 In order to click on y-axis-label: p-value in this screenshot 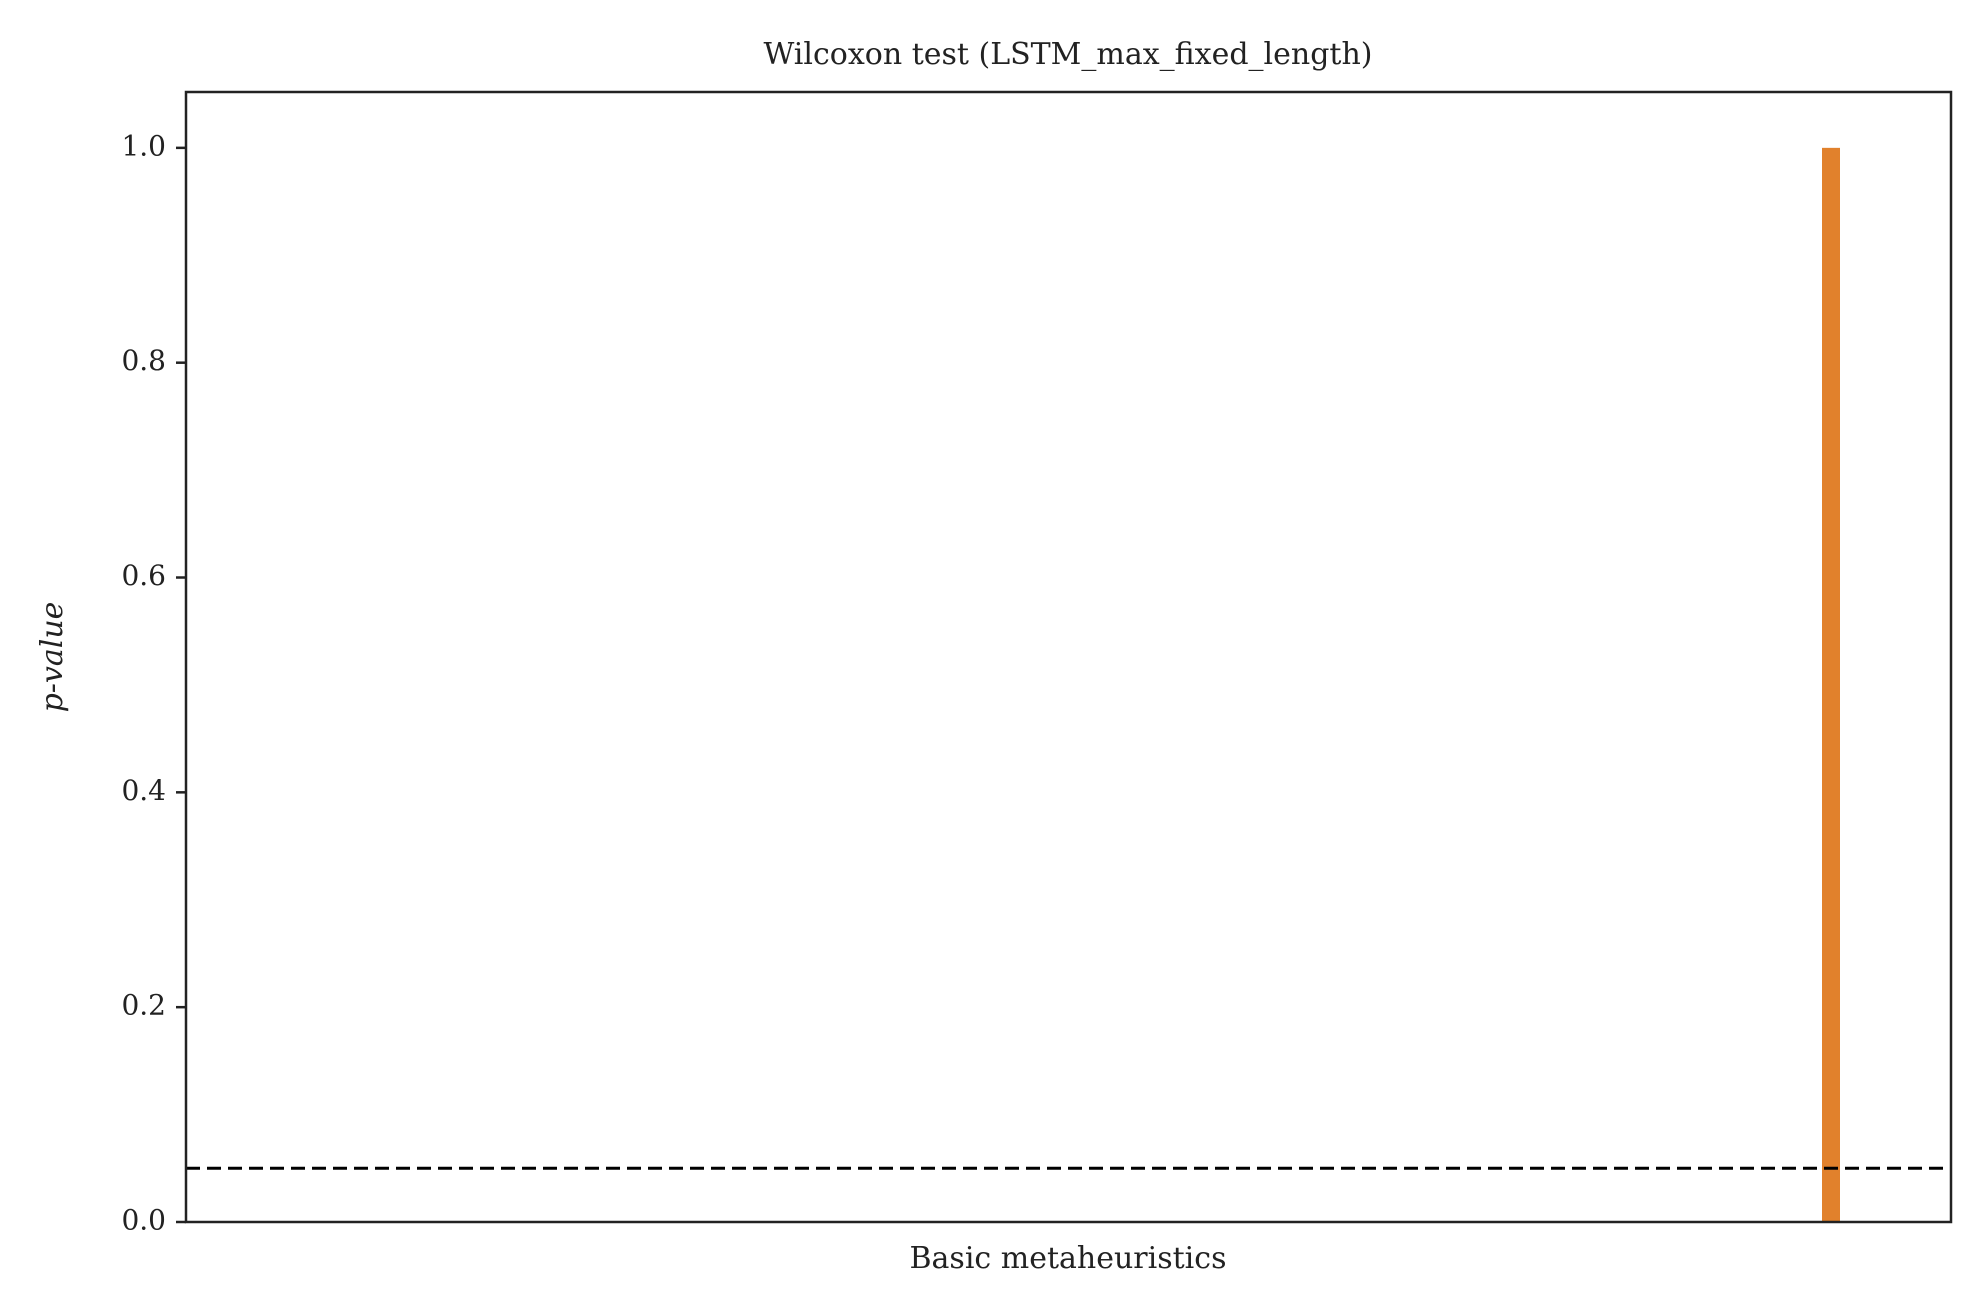, I will do `click(52, 657)`.